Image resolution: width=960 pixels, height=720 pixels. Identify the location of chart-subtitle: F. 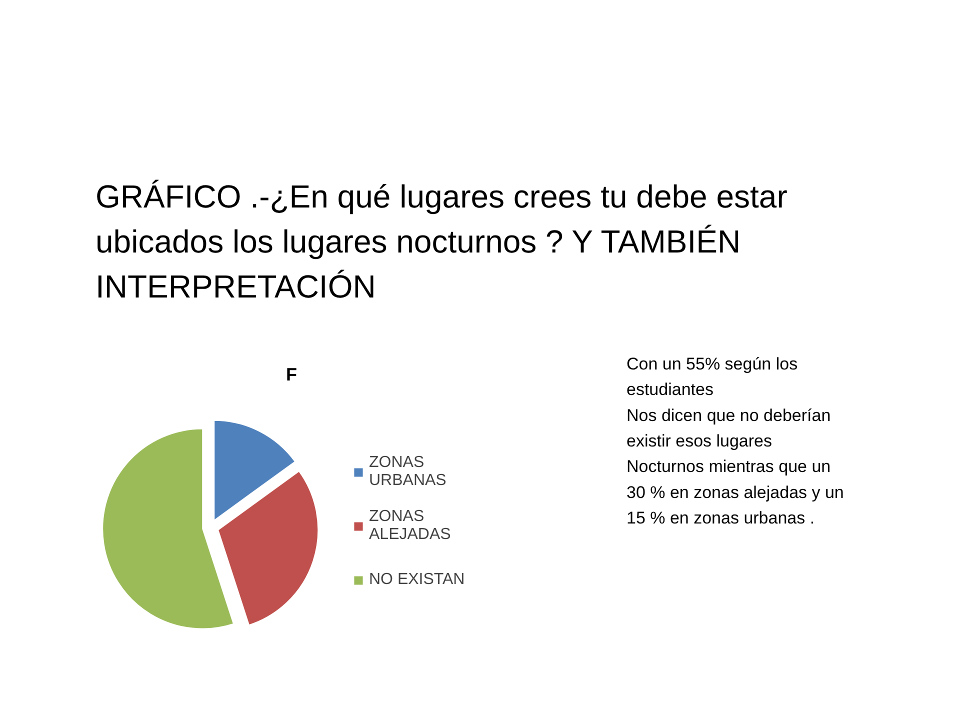
(291, 374).